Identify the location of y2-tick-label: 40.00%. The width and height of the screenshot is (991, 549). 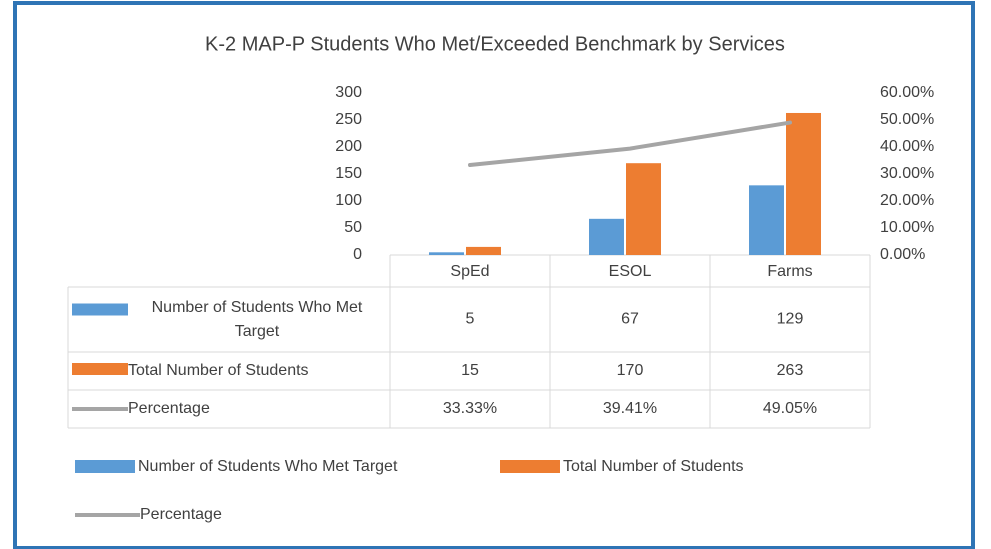
(907, 146).